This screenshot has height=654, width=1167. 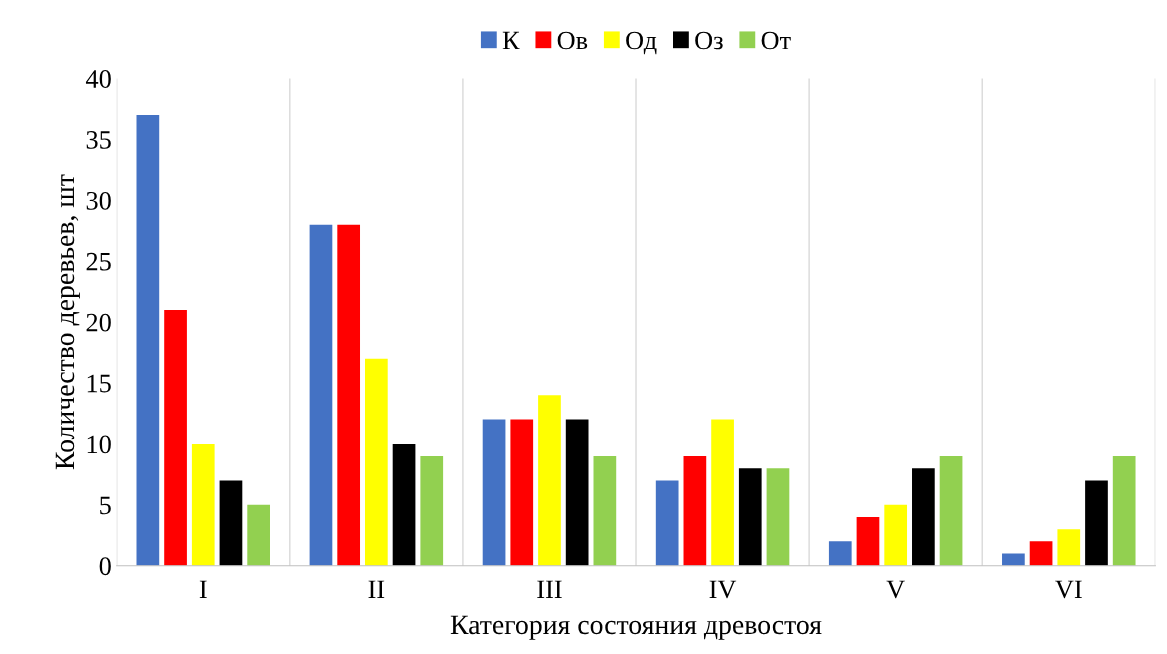 I want to click on x-tick-label: V, so click(x=895, y=589).